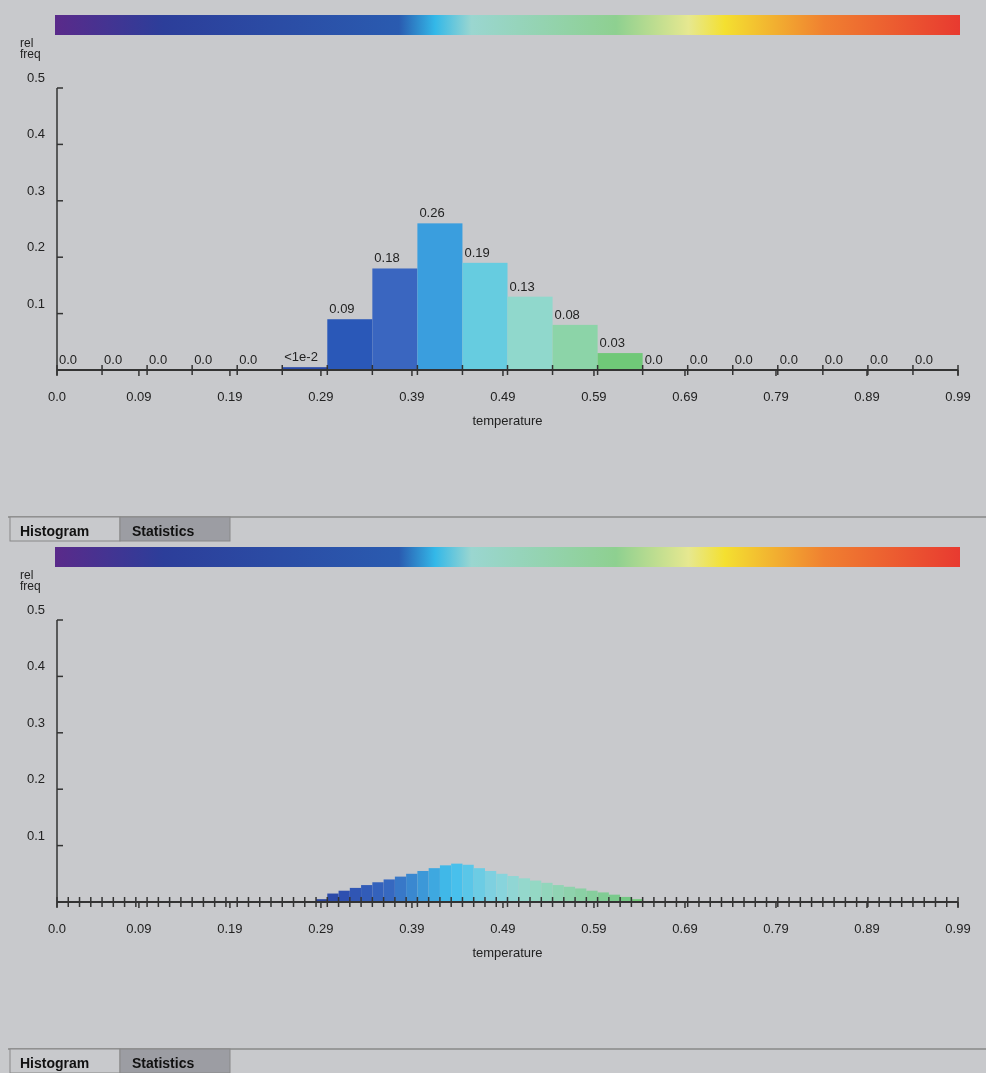 This screenshot has width=986, height=1073. I want to click on data-label: 0.18, so click(387, 258).